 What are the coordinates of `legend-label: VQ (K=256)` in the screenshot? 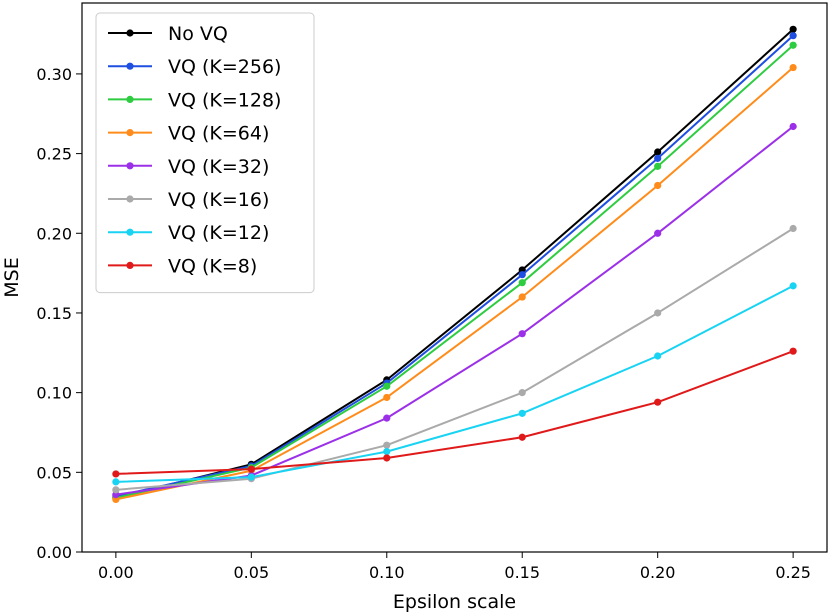 It's located at (224, 67).